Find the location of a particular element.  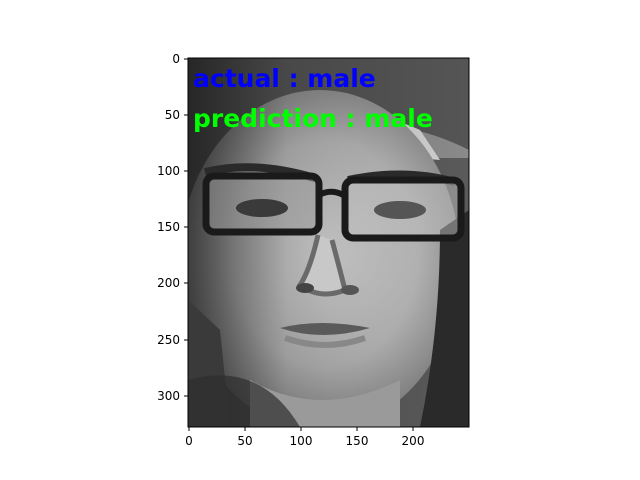

y-axis: 0 50 100 150 200 250 300 is located at coordinates (172, 227).